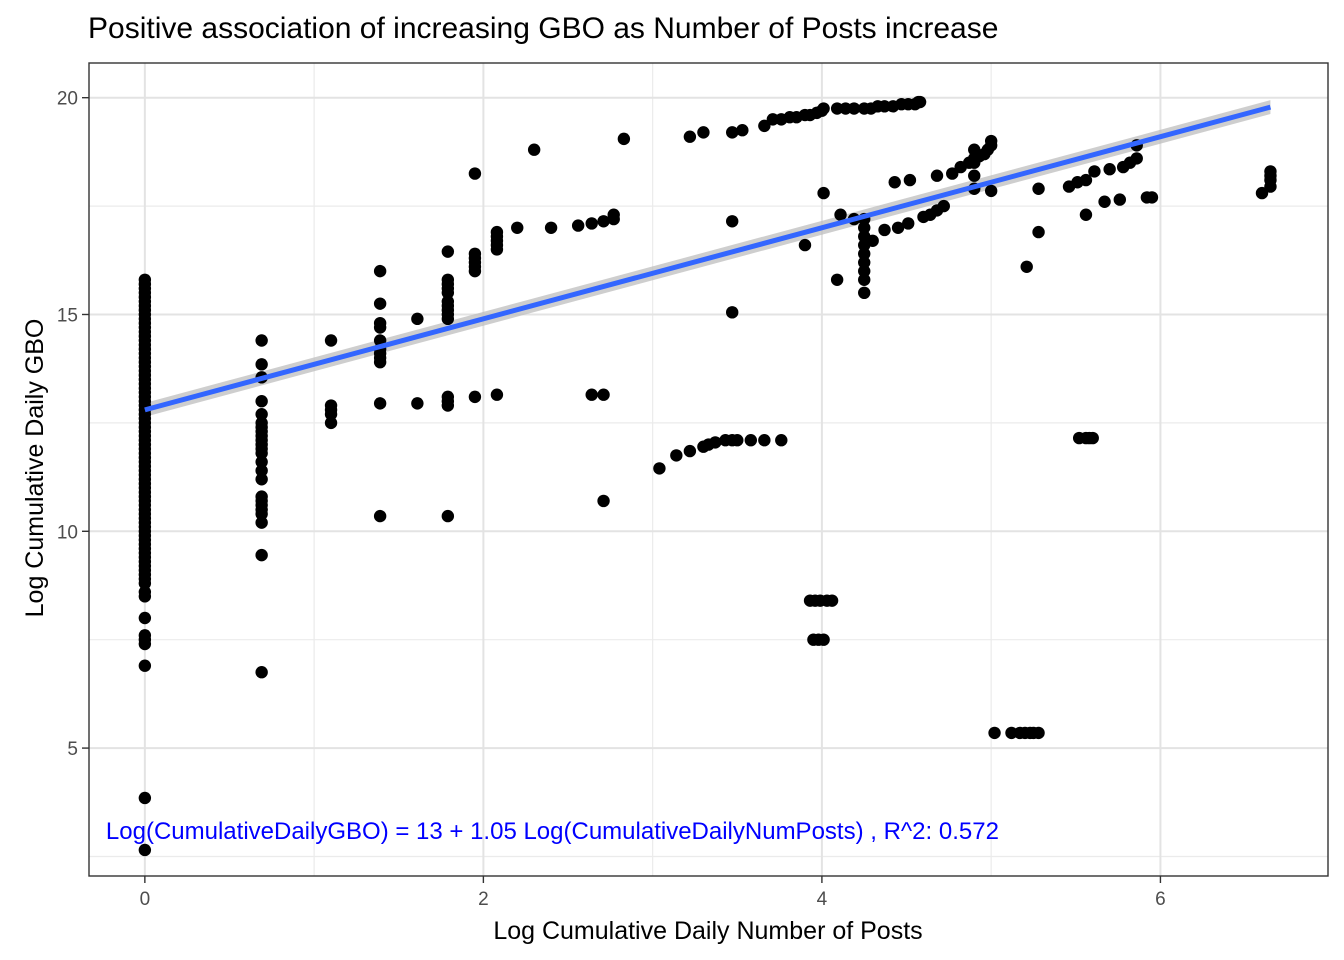 This screenshot has width=1344, height=960. I want to click on y-axis-title: Log Cumulative Daily GBO, so click(35, 468).